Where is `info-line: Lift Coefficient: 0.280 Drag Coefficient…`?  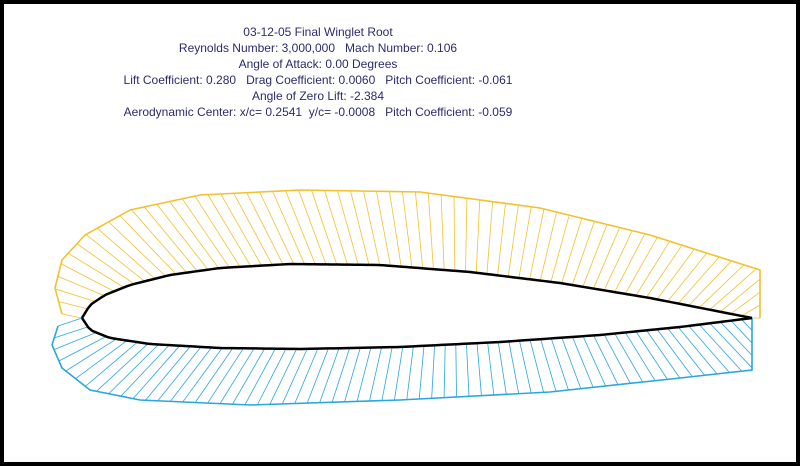
info-line: Lift Coefficient: 0.280 Drag Coefficient… is located at coordinates (318, 80).